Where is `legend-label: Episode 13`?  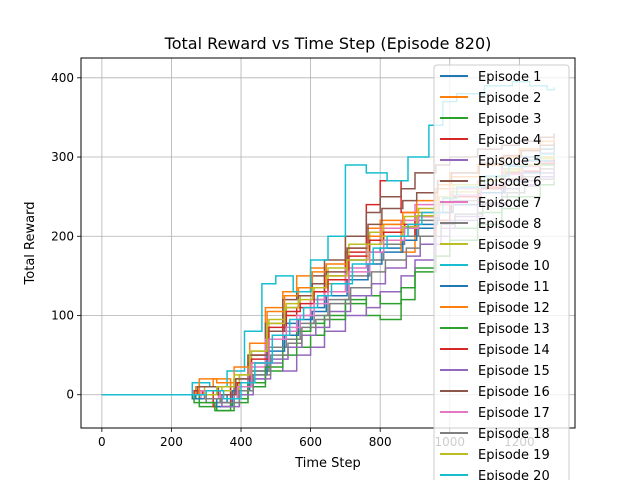
legend-label: Episode 13 is located at coordinates (514, 329).